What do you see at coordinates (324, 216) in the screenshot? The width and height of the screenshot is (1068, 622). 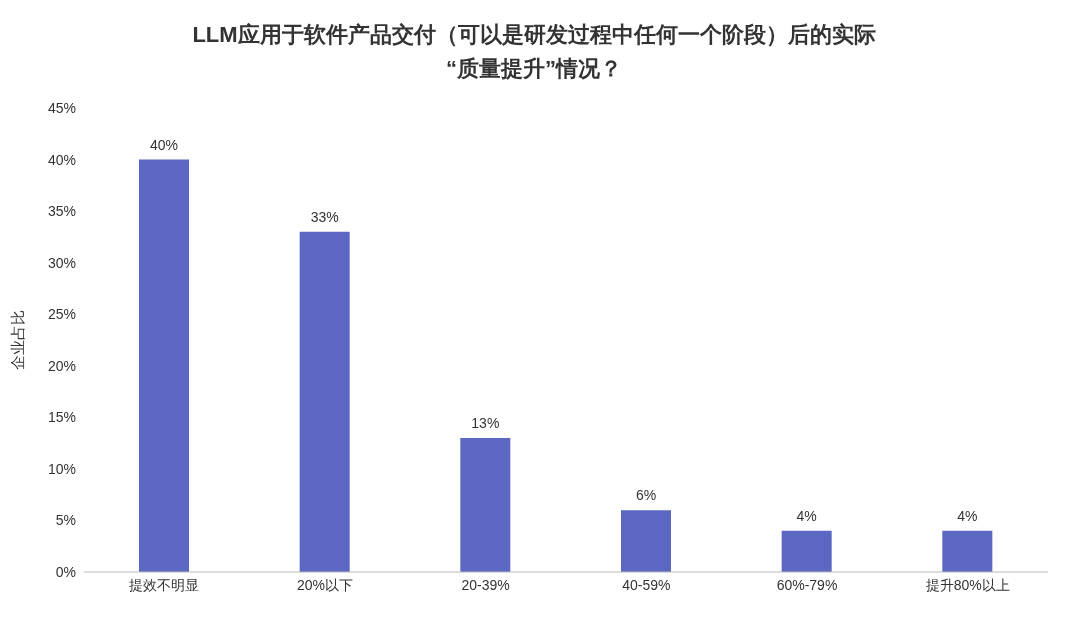 I see `data-label: 33%` at bounding box center [324, 216].